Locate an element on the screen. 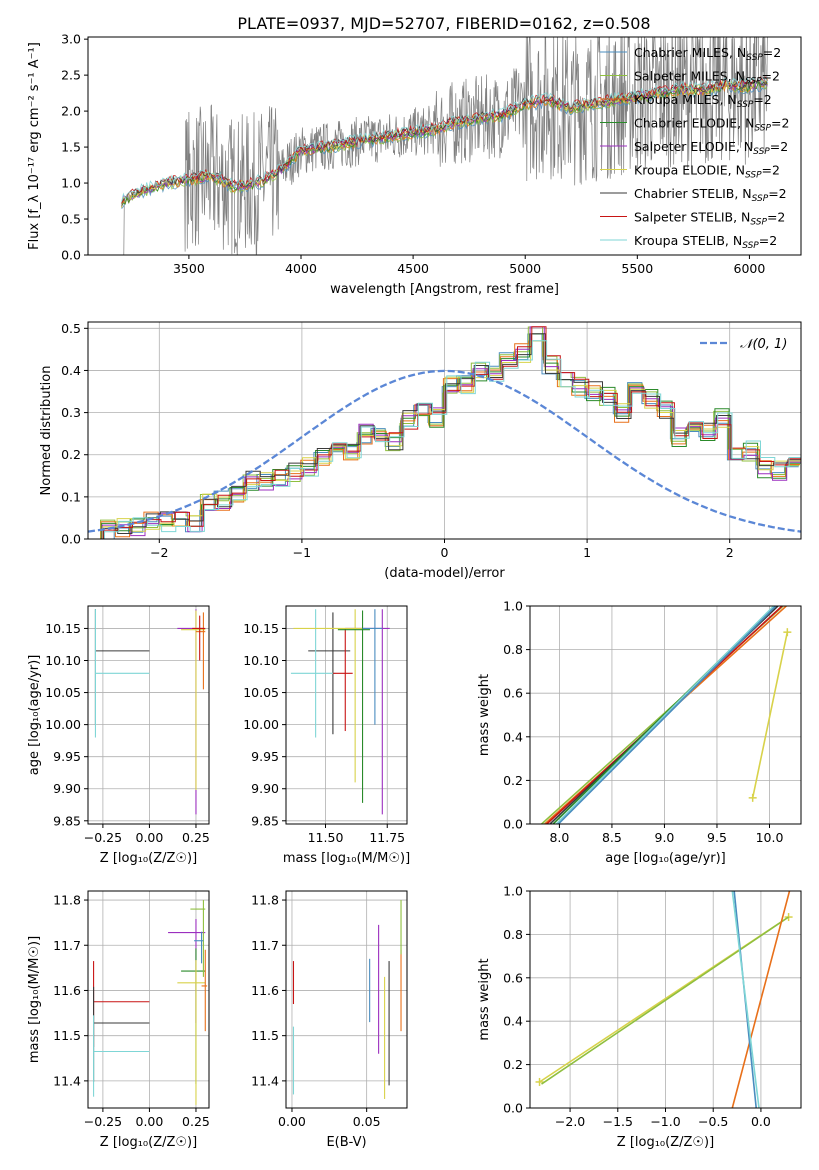  y-tick-label: 0.5 is located at coordinates (71, 219).